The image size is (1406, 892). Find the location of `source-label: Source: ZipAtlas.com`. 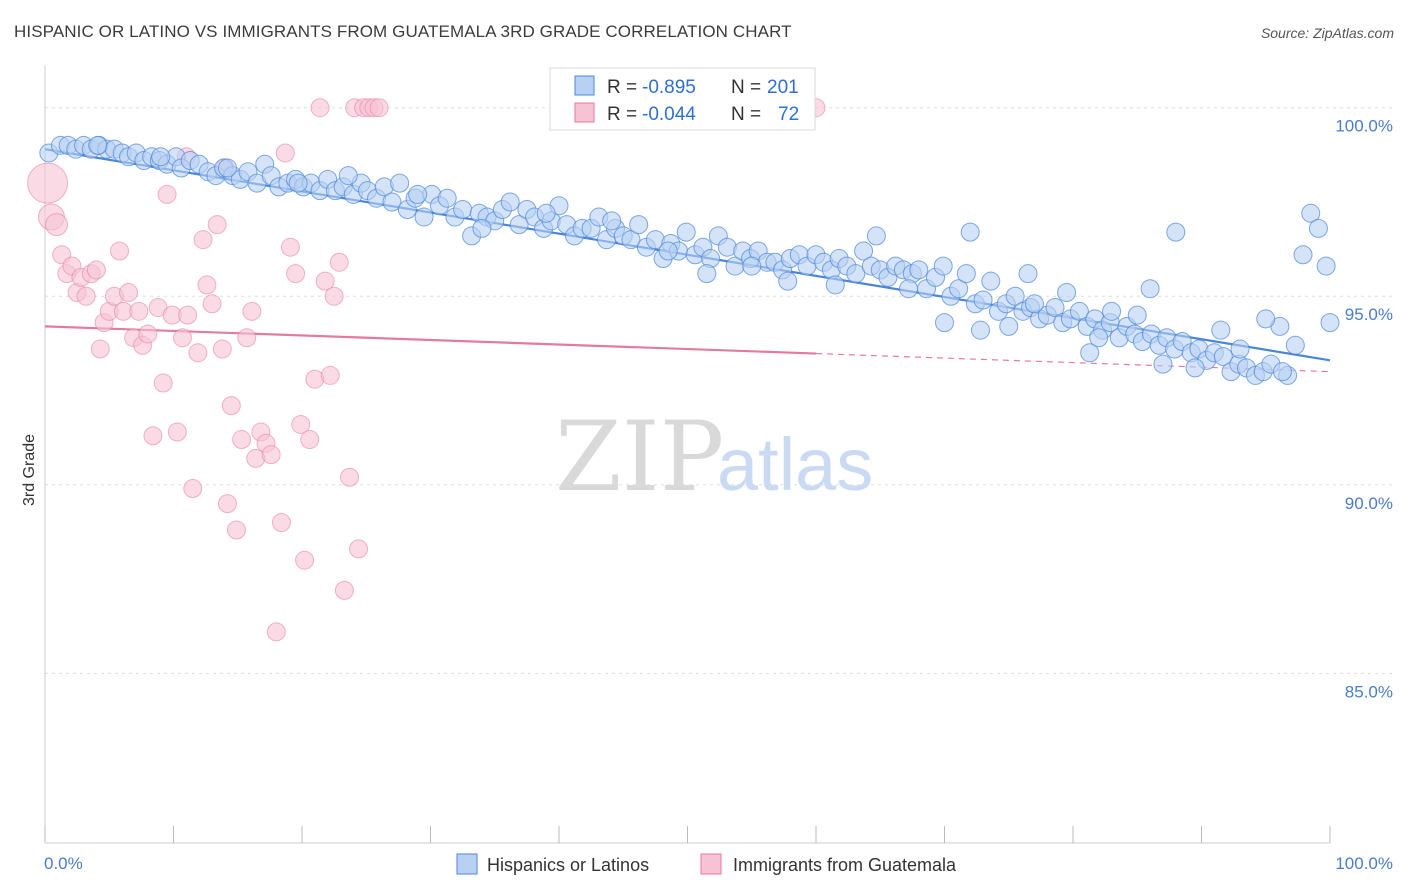

source-label: Source: ZipAtlas.com is located at coordinates (1327, 33).